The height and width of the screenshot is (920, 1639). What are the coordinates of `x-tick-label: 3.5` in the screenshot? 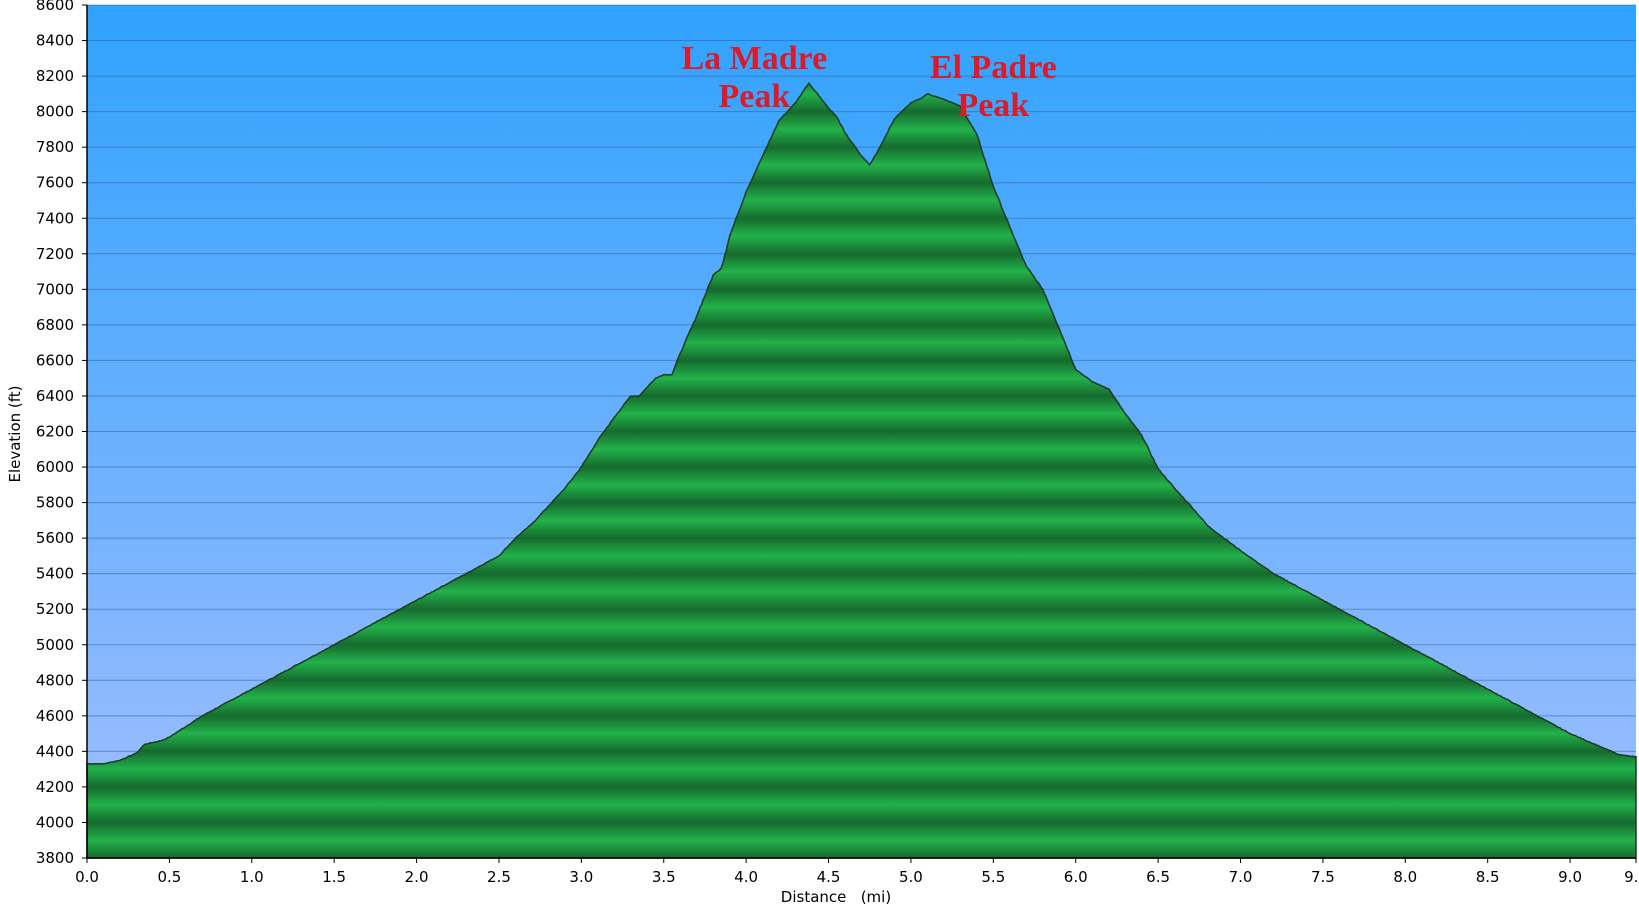 It's located at (664, 877).